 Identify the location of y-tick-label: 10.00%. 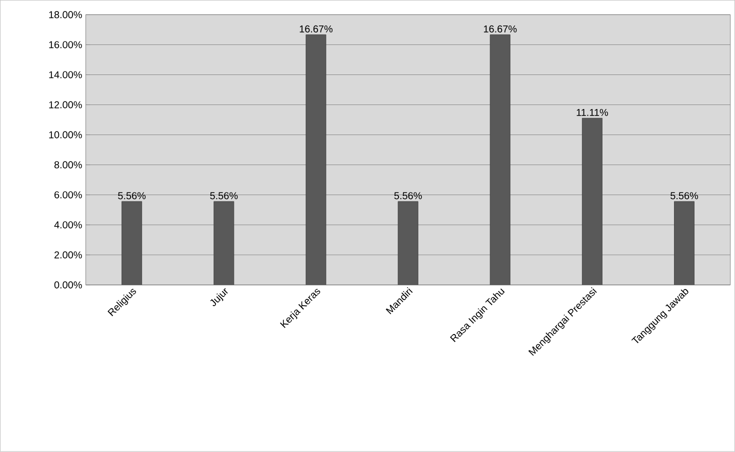
(65, 134).